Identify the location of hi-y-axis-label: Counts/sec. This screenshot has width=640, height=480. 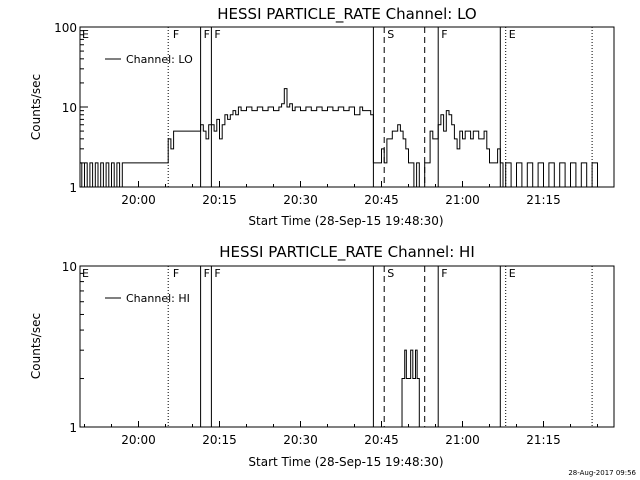
(36, 346).